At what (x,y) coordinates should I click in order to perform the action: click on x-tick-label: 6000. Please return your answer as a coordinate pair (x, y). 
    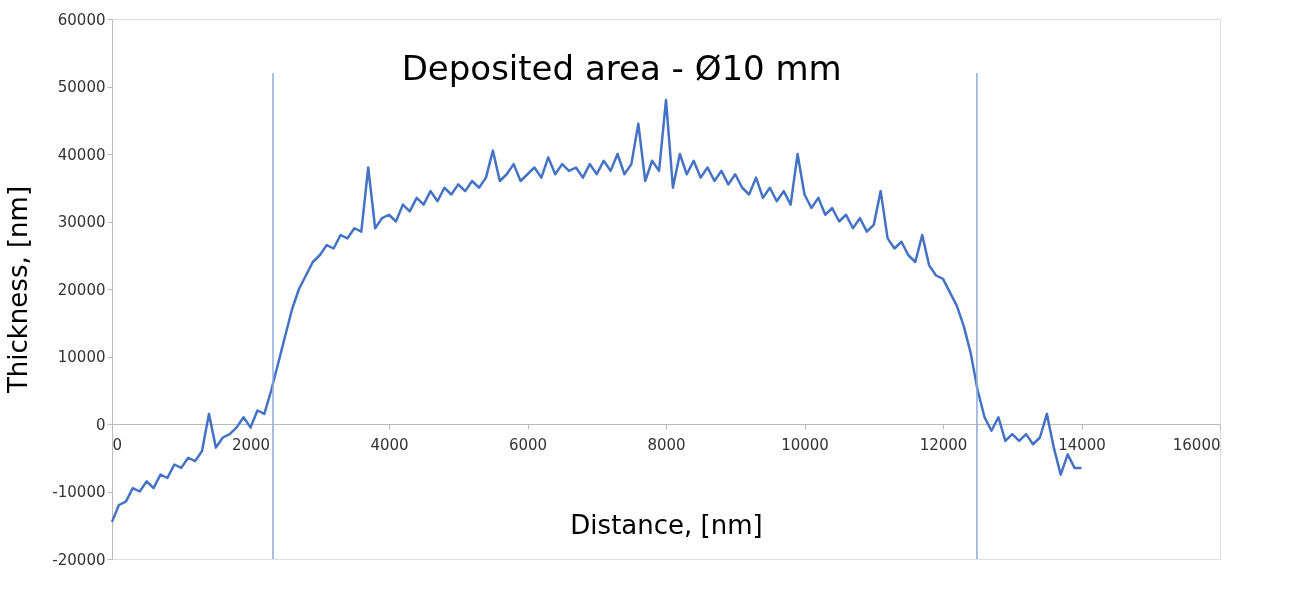
    Looking at the image, I should click on (528, 444).